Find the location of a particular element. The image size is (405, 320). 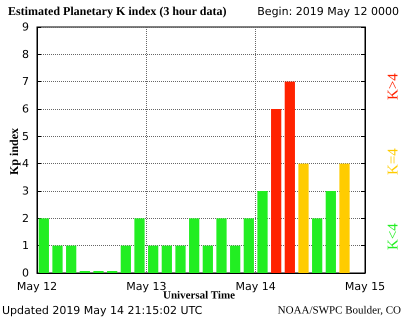

y-axis-title: Kp index is located at coordinates (14, 151).